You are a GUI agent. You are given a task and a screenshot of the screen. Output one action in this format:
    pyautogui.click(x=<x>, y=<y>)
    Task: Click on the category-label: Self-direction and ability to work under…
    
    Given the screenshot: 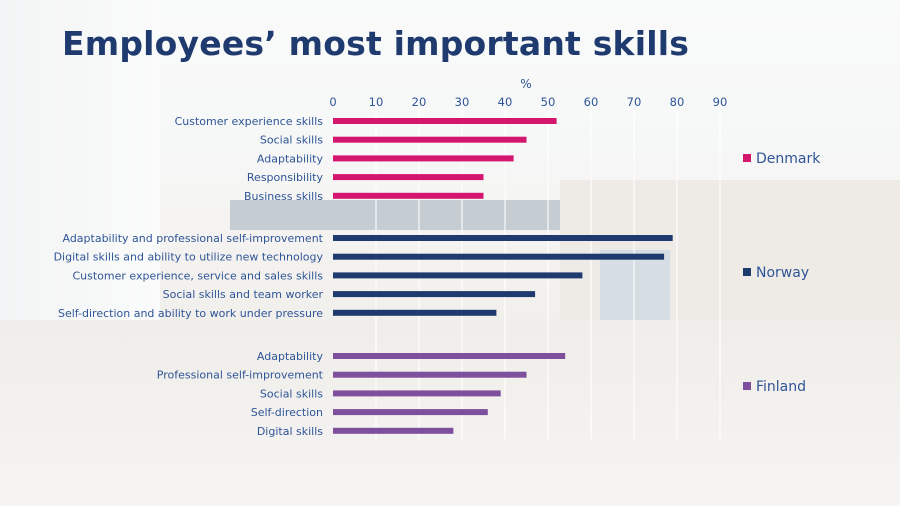 What is the action you would take?
    pyautogui.click(x=190, y=313)
    